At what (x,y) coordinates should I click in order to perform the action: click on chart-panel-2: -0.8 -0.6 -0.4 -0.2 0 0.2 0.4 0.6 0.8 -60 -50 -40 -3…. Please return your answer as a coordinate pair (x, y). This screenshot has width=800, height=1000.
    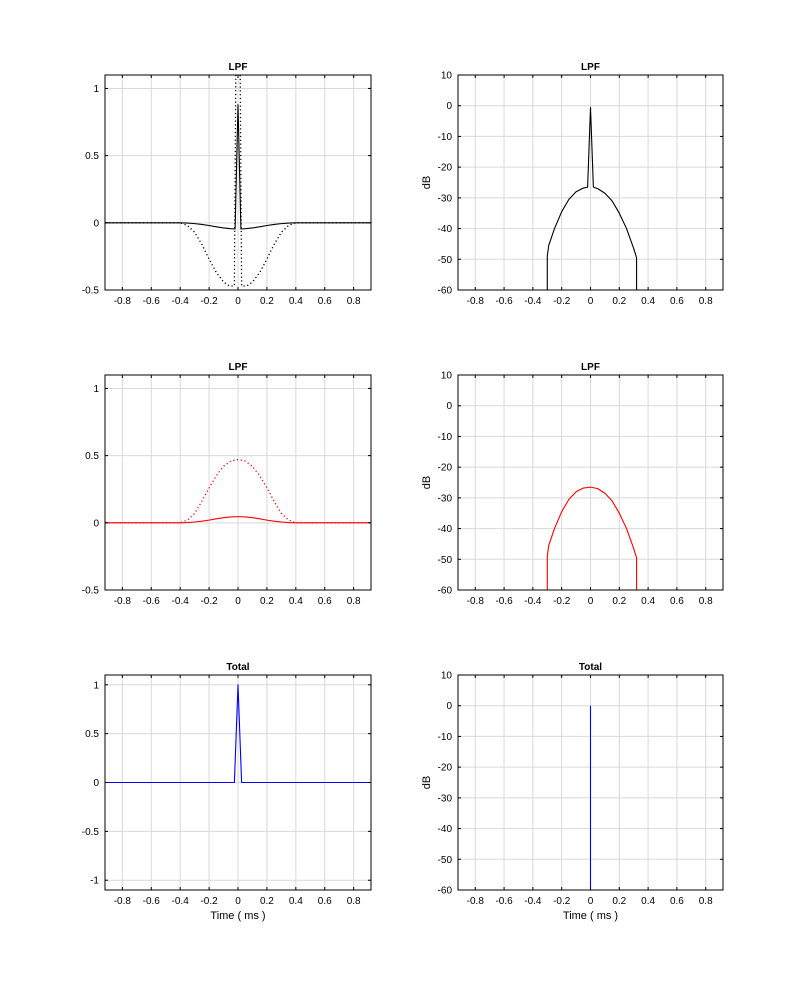
    Looking at the image, I should click on (572, 184).